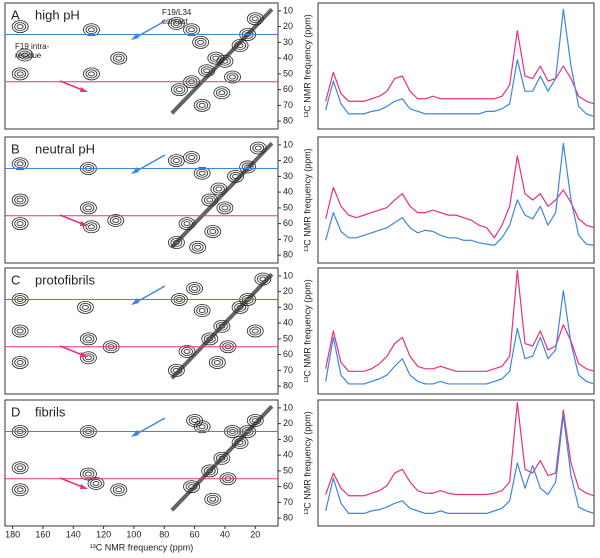 The image size is (600, 558). Describe the element at coordinates (288, 58) in the screenshot. I see `y-tick-label: 40` at that location.